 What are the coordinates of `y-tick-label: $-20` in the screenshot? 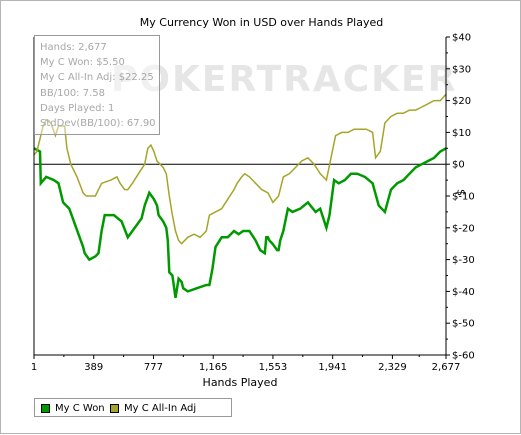 It's located at (463, 228).